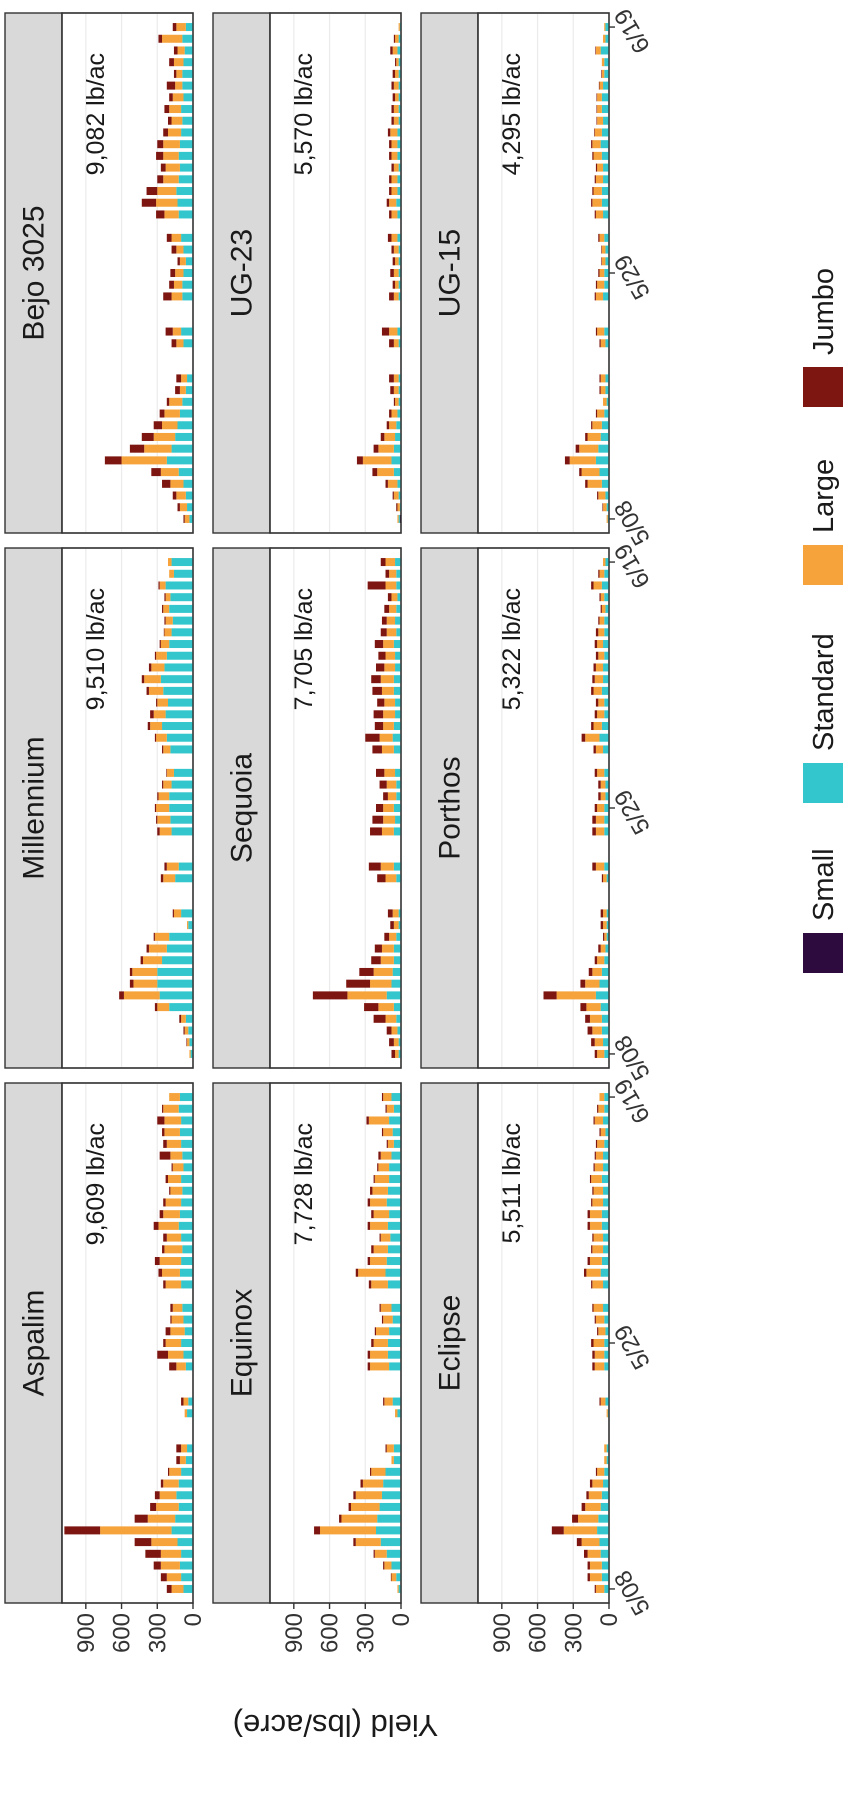 Image resolution: width=865 pixels, height=1803 pixels. I want to click on panel-border, so click(127, 808).